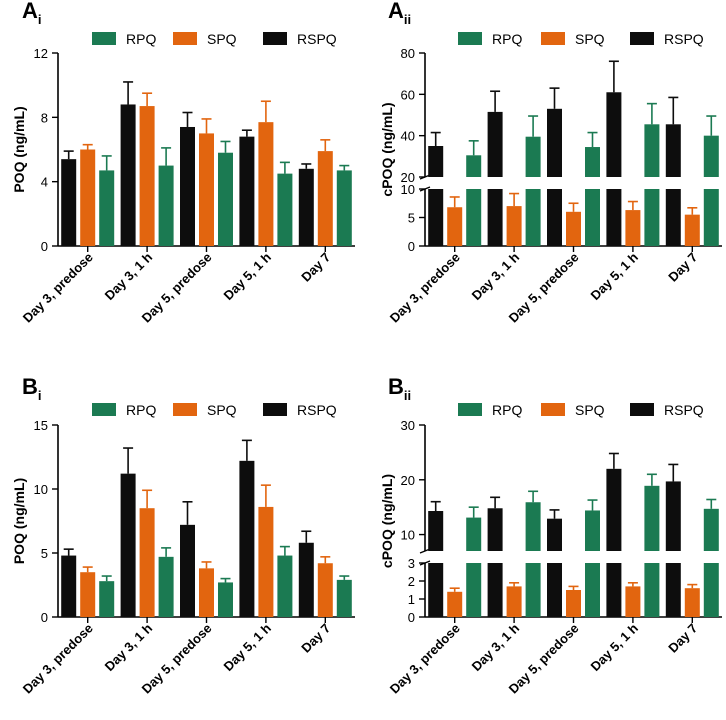 The image size is (726, 720). I want to click on y-tick-label: 15, so click(41, 425).